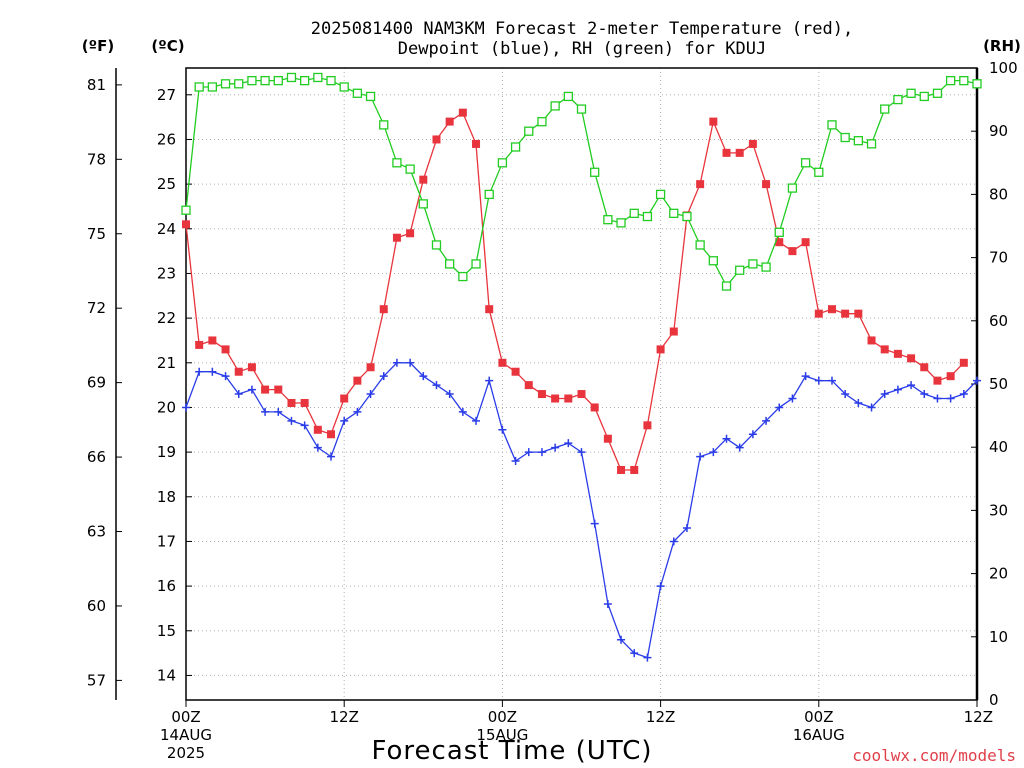  What do you see at coordinates (998, 510) in the screenshot?
I see `rh-tick-label: 30` at bounding box center [998, 510].